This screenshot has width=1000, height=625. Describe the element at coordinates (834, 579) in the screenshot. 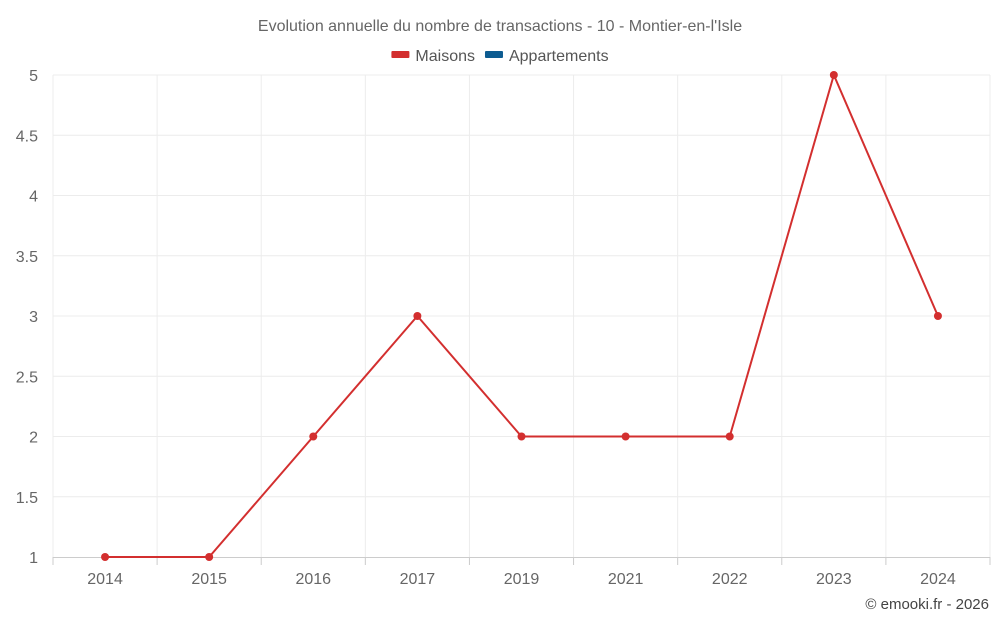

I see `x-tick-label: 2023` at that location.